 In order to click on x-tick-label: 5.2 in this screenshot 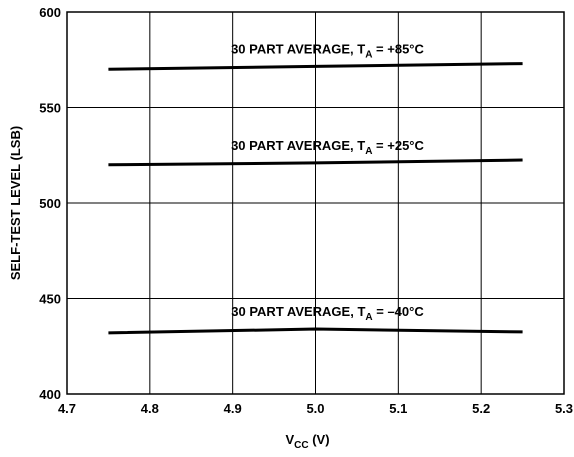, I will do `click(481, 408)`.